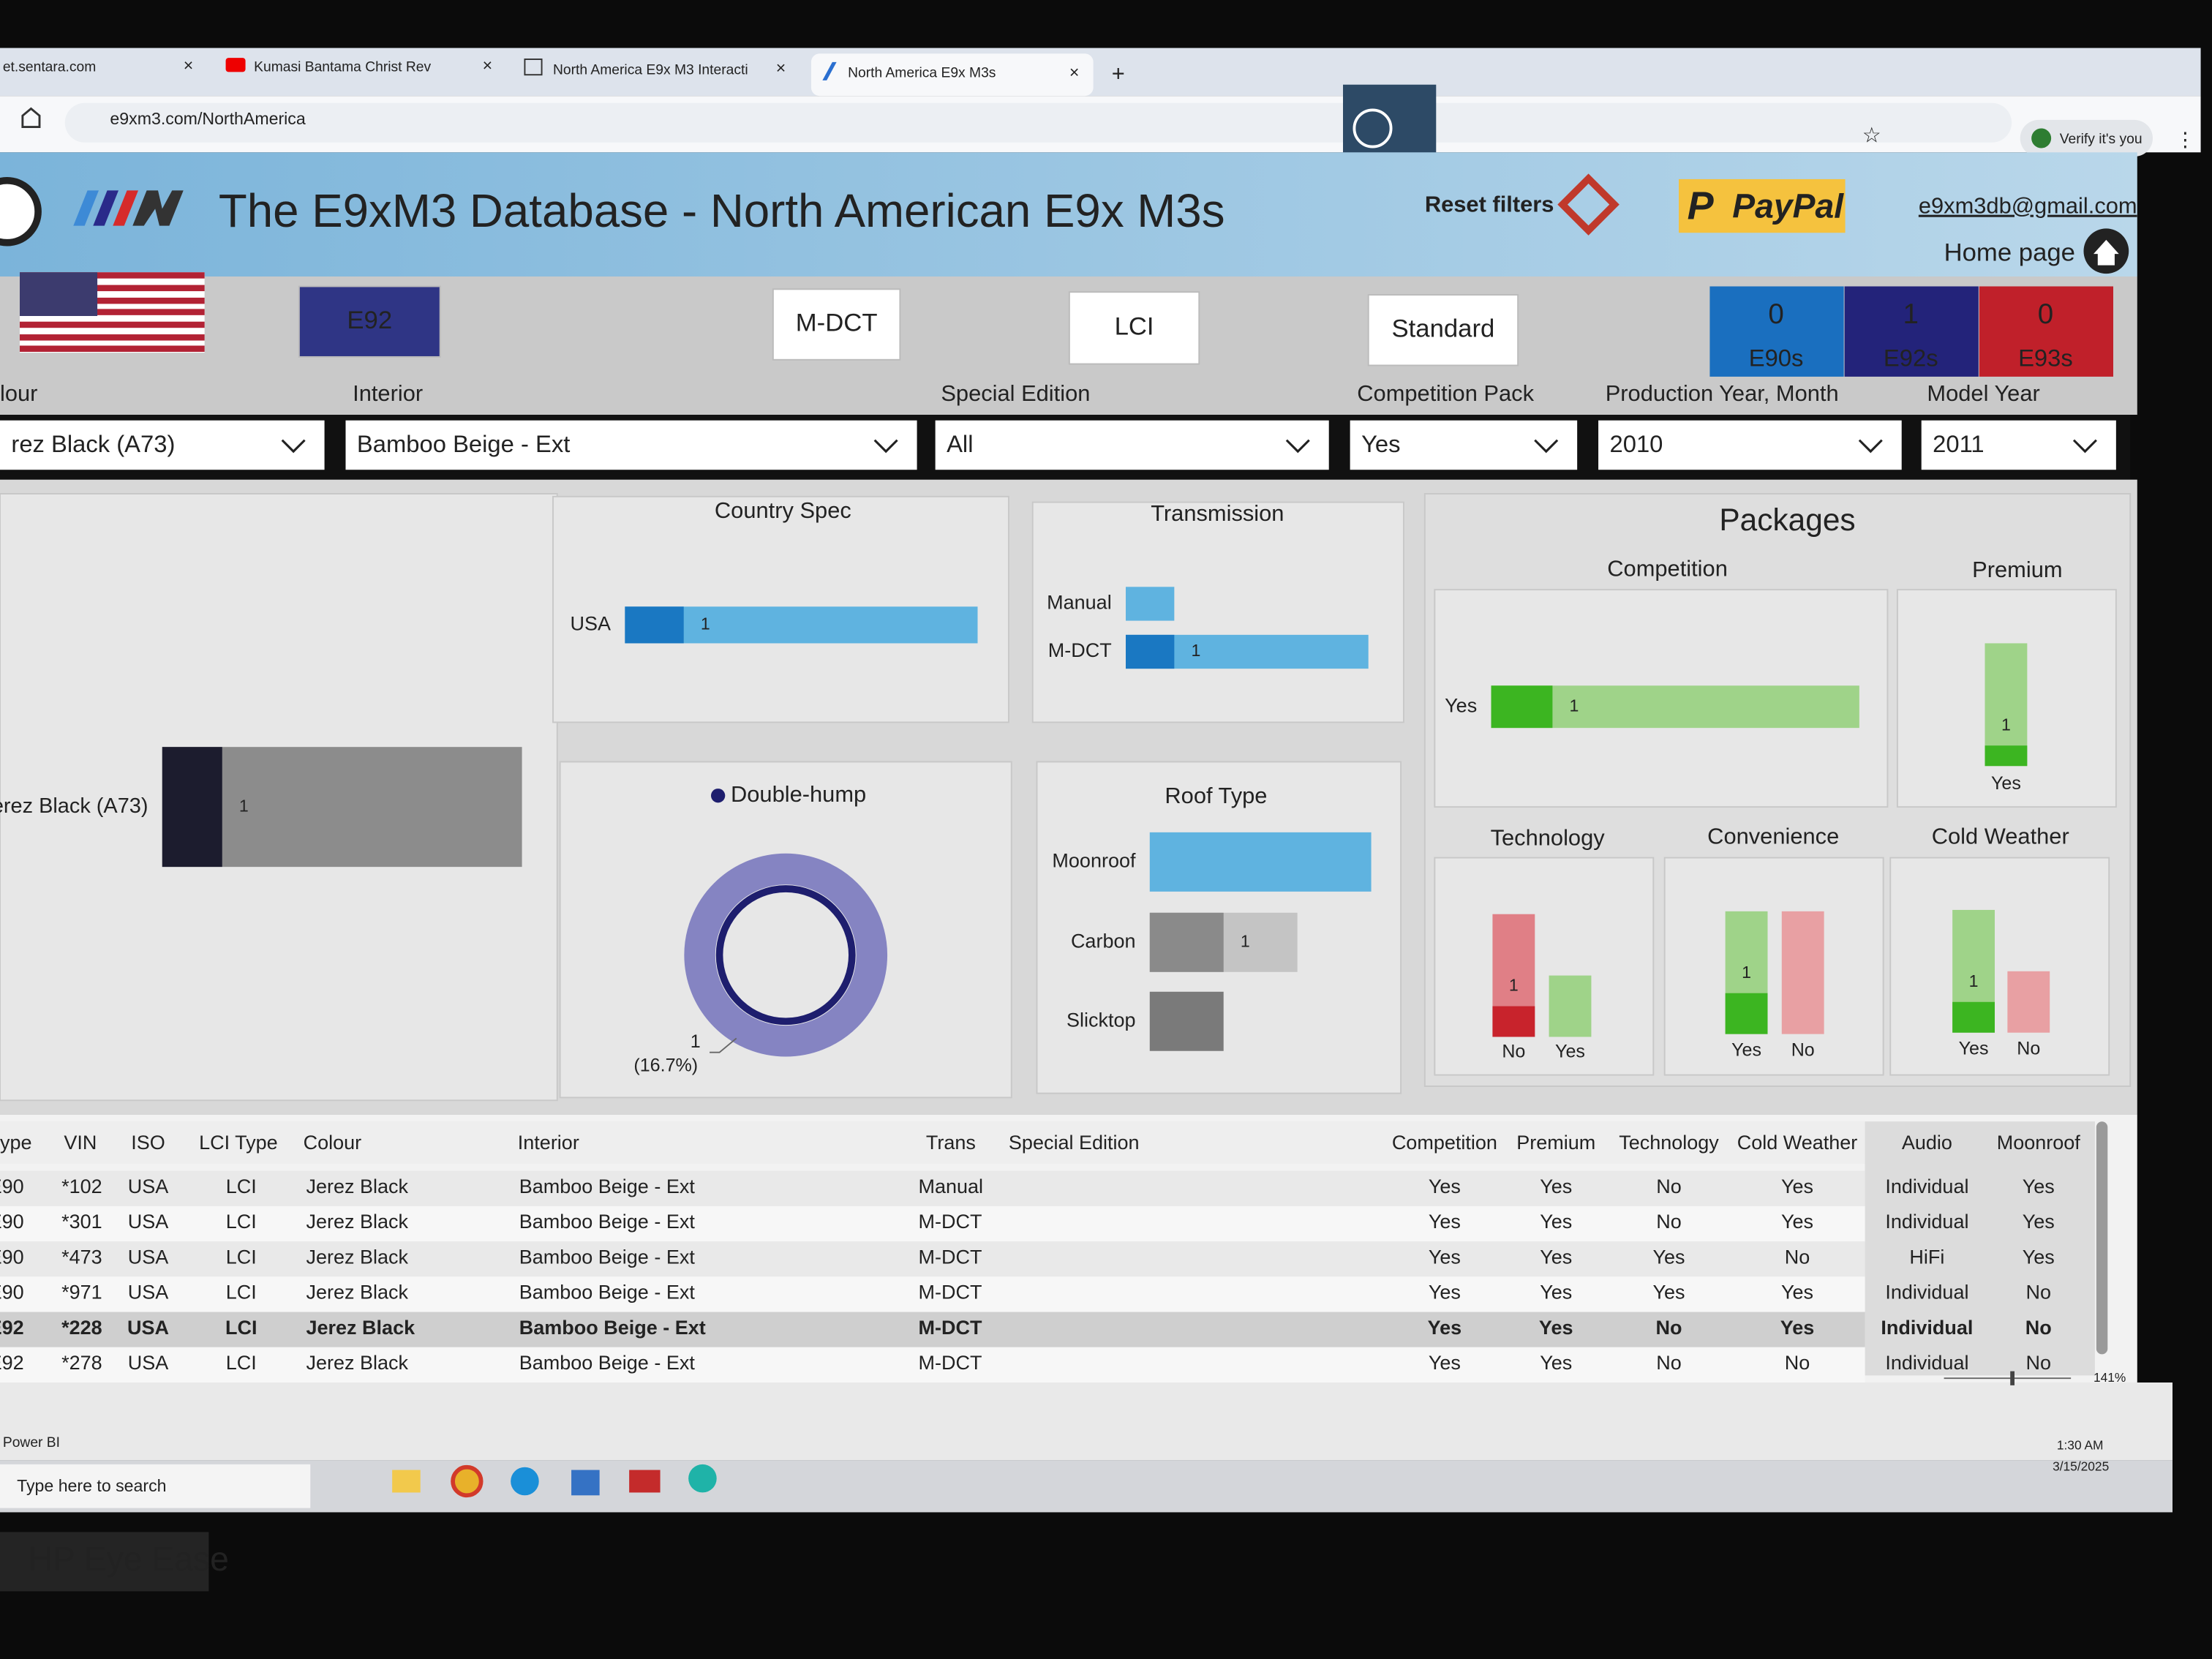 This screenshot has height=1659, width=2212. I want to click on url: e9xm3.com/NorthAmerica, so click(207, 118).